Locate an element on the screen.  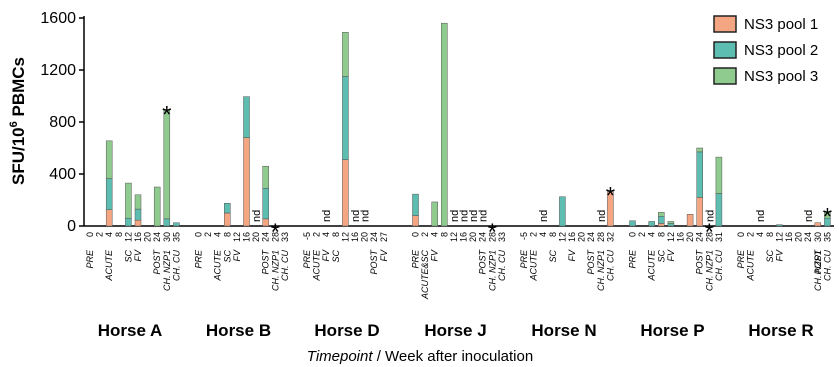
horse-name-label: Horse P is located at coordinates (672, 330).